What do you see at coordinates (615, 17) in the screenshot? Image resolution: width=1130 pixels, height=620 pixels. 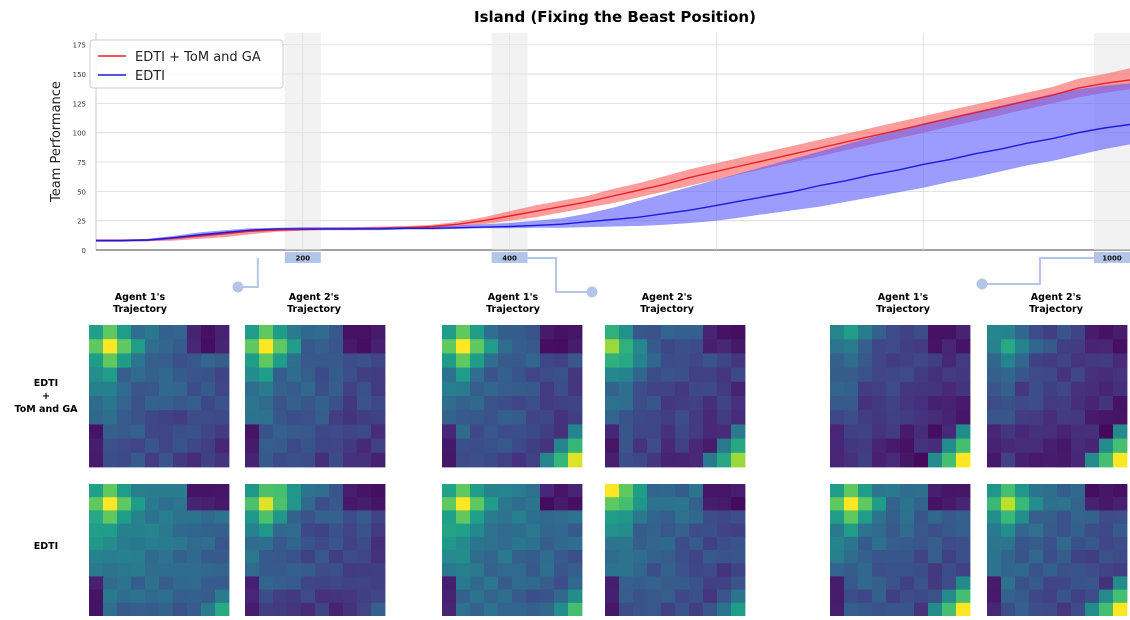 I see `chart-title: Island (Fixing the Beast Position)` at bounding box center [615, 17].